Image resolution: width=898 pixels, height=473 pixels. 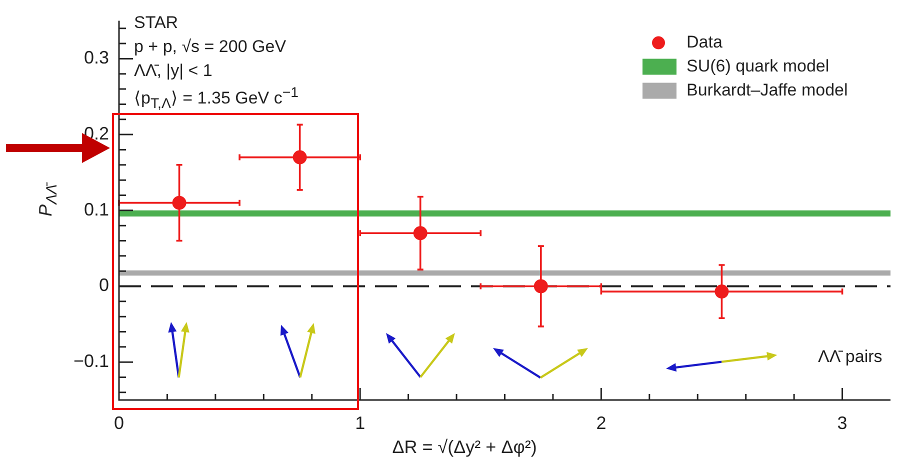 What do you see at coordinates (156, 22) in the screenshot?
I see `annotation: STAR` at bounding box center [156, 22].